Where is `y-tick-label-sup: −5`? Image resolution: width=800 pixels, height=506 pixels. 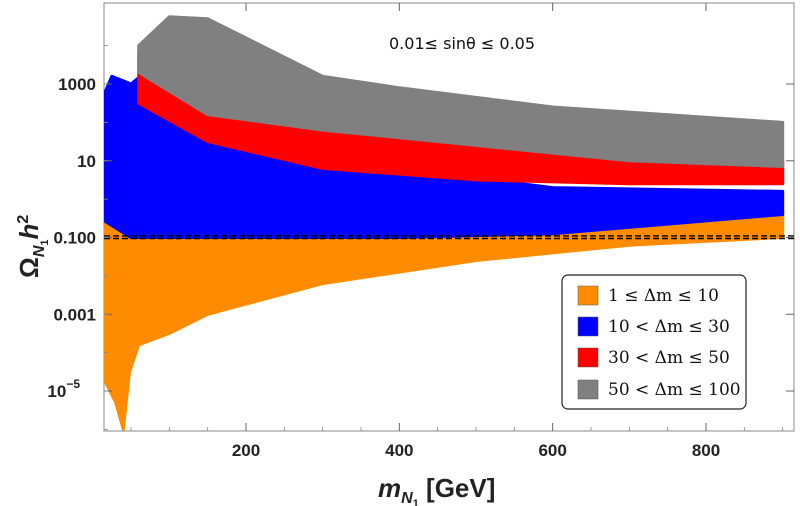
y-tick-label-sup: −5 is located at coordinates (73, 384).